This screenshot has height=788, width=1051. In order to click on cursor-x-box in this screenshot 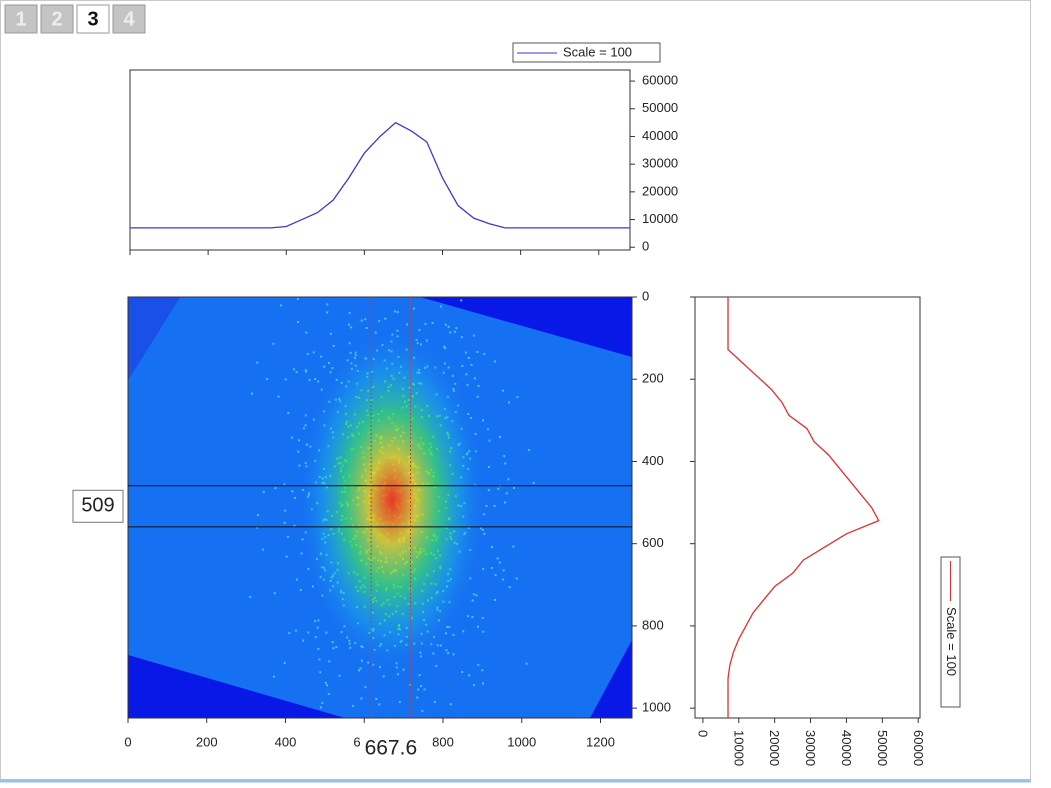, I will do `click(390, 747)`.